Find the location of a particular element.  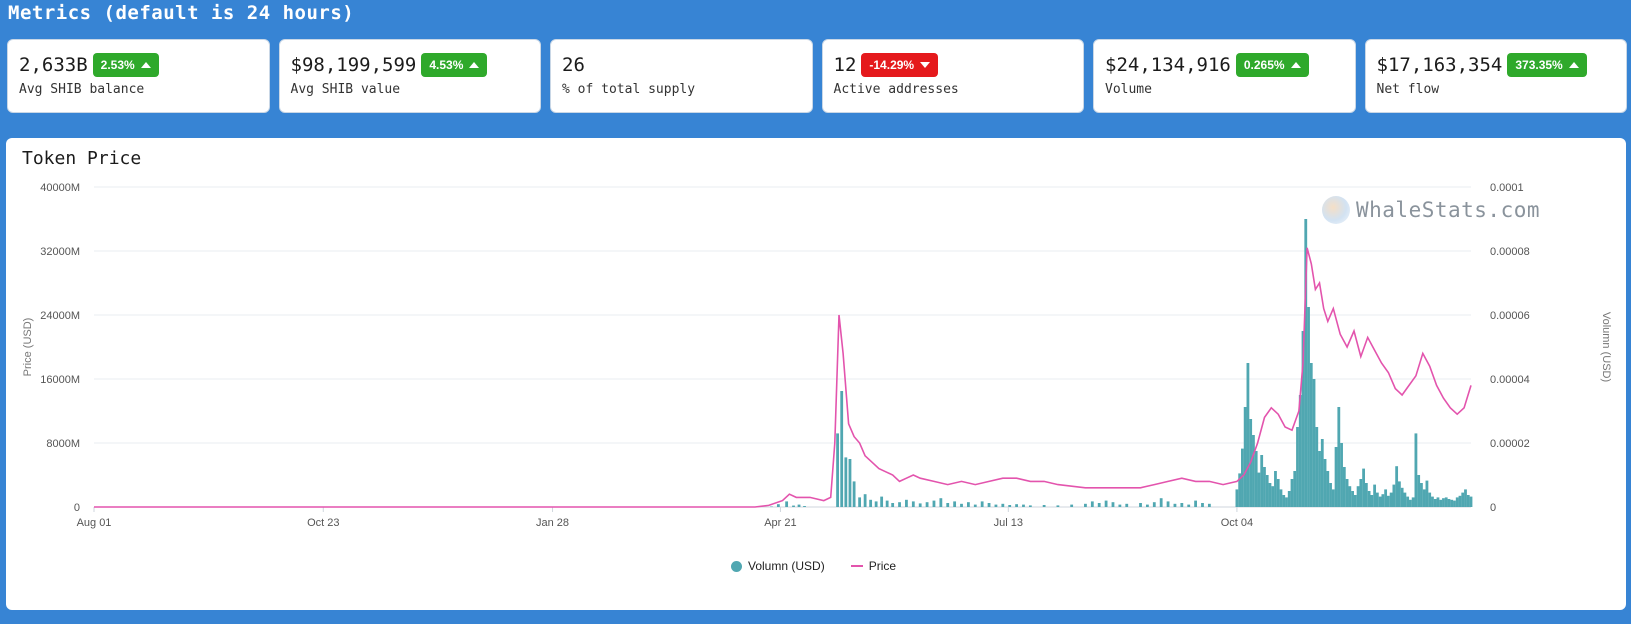

metric-label: Net flow is located at coordinates (1408, 89).